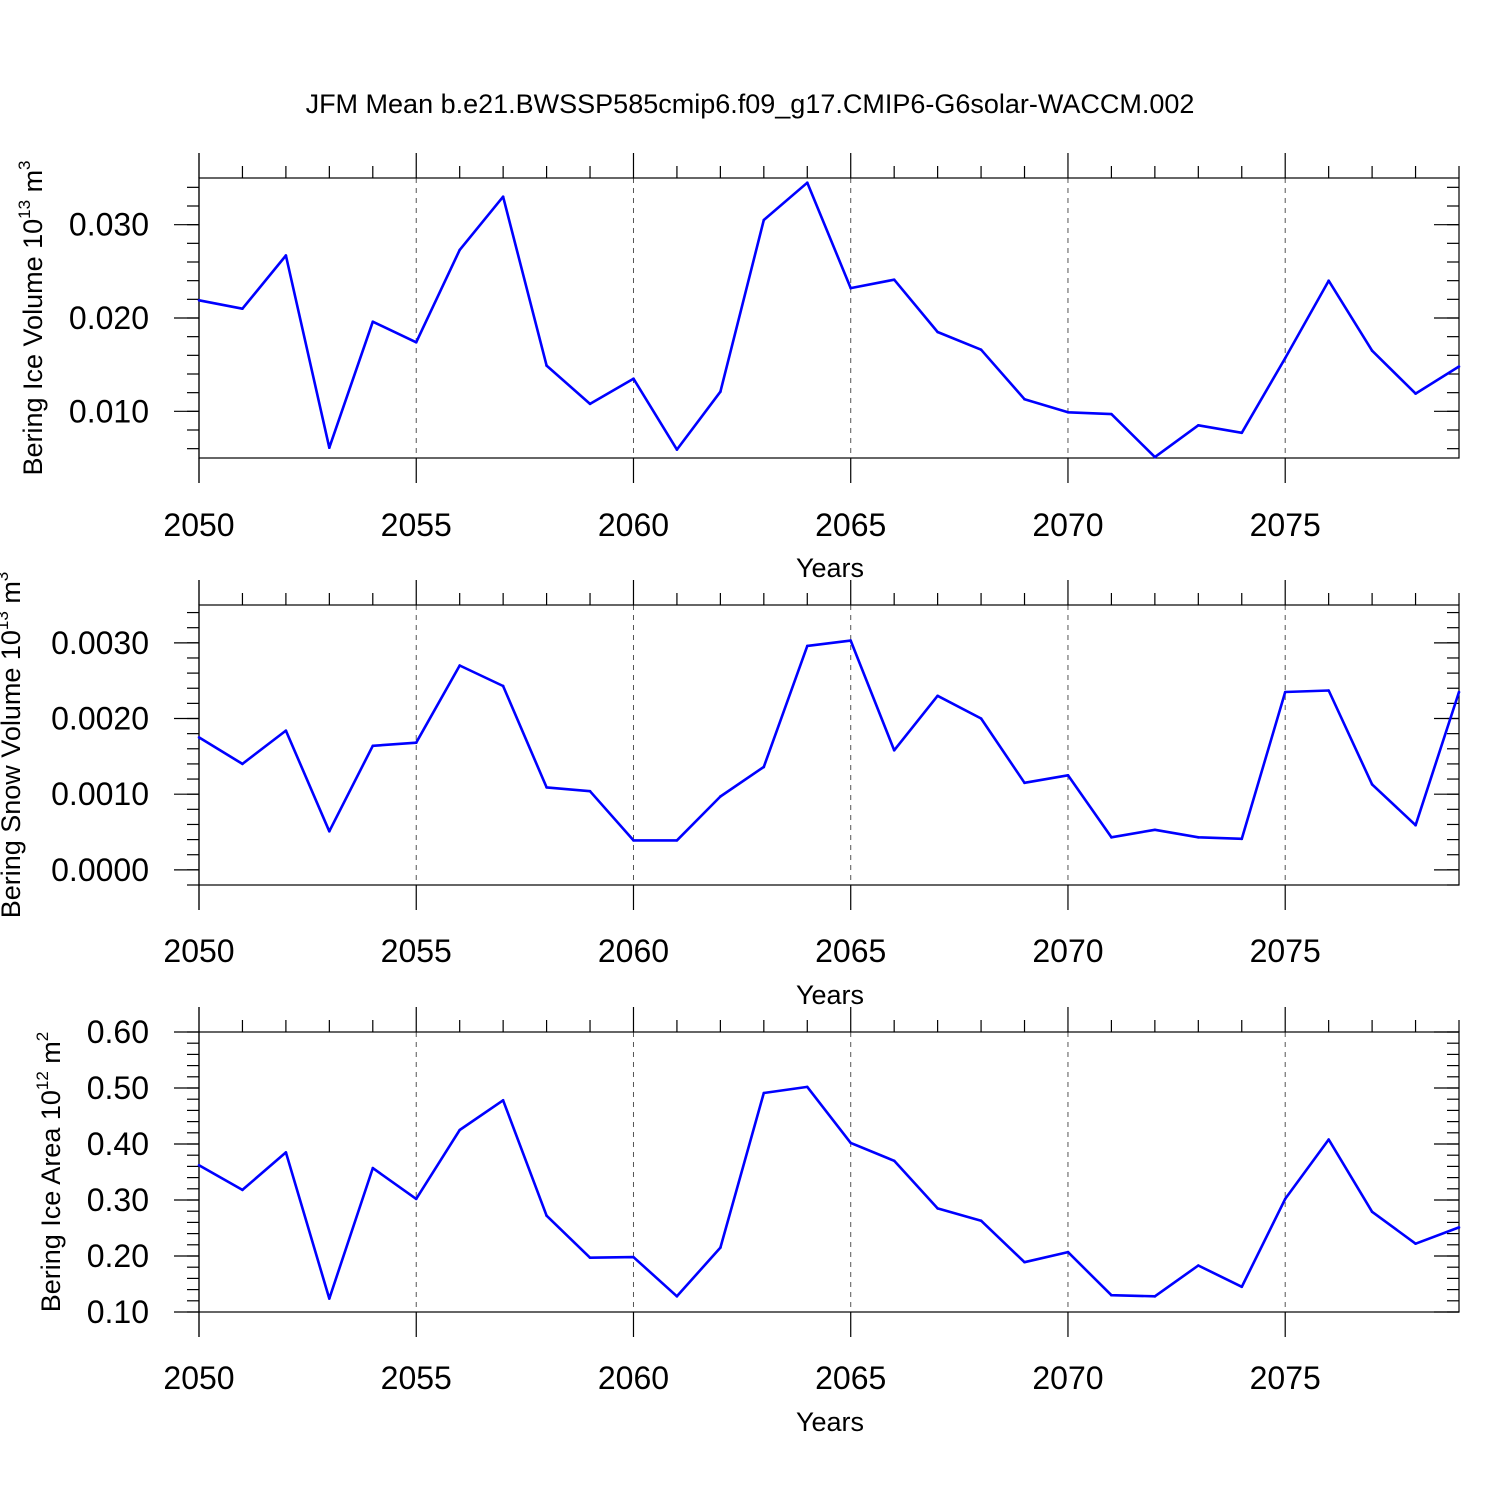  I want to click on data-point-ice-area-2075, so click(1285, 1199).